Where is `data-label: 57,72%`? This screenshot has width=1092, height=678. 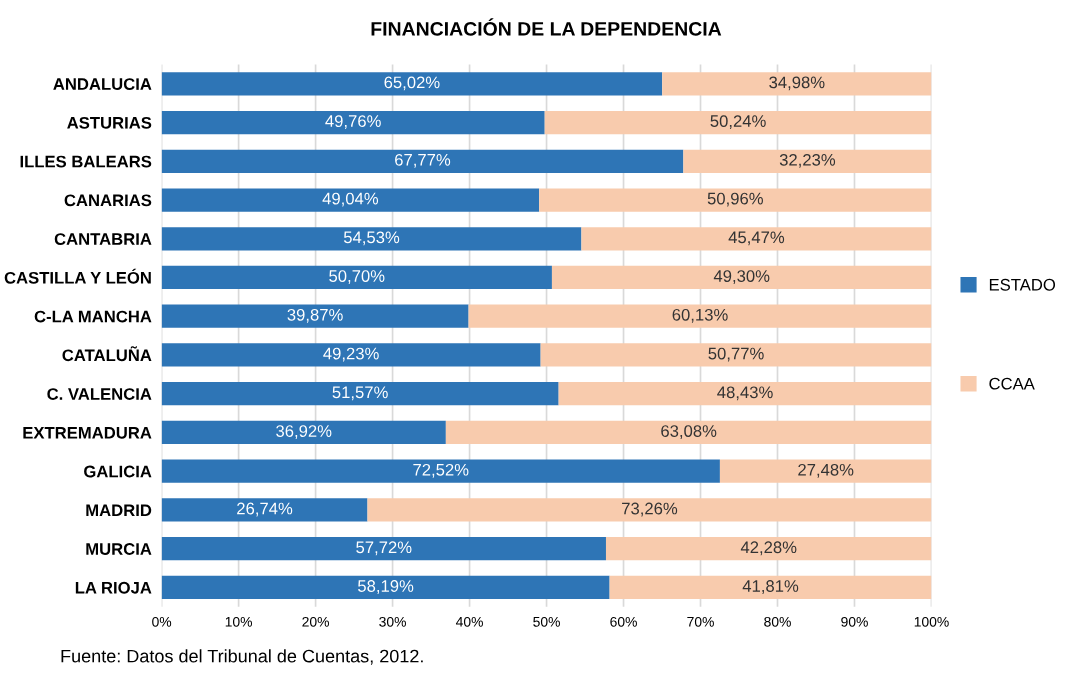
data-label: 57,72% is located at coordinates (384, 548).